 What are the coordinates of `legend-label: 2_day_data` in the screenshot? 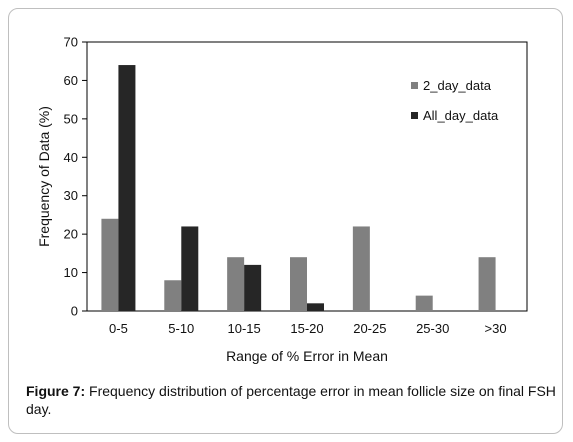 It's located at (457, 85).